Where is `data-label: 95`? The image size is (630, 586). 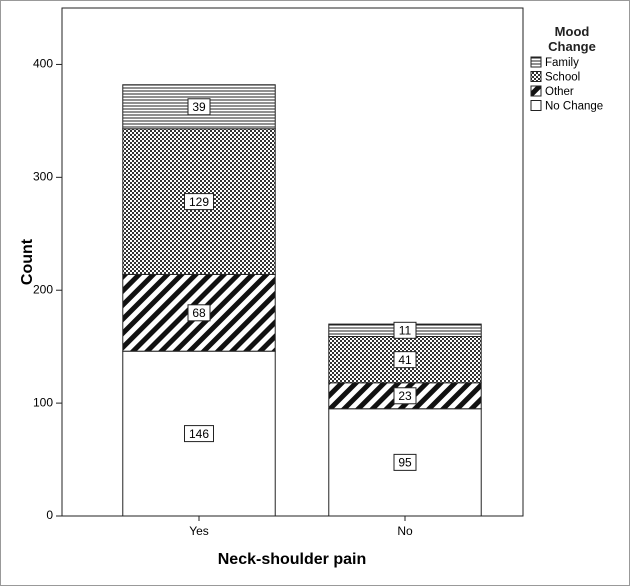 data-label: 95 is located at coordinates (405, 463).